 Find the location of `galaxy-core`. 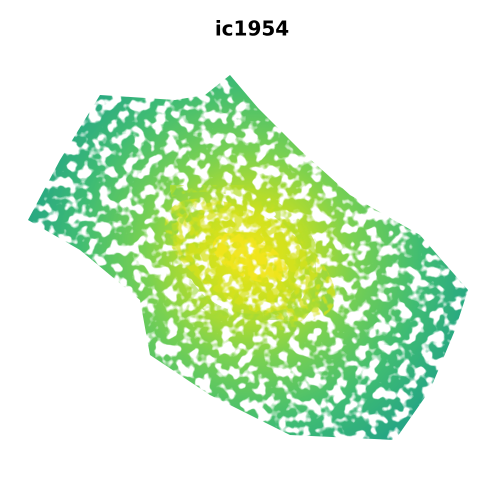

galaxy-core is located at coordinates (250, 258).